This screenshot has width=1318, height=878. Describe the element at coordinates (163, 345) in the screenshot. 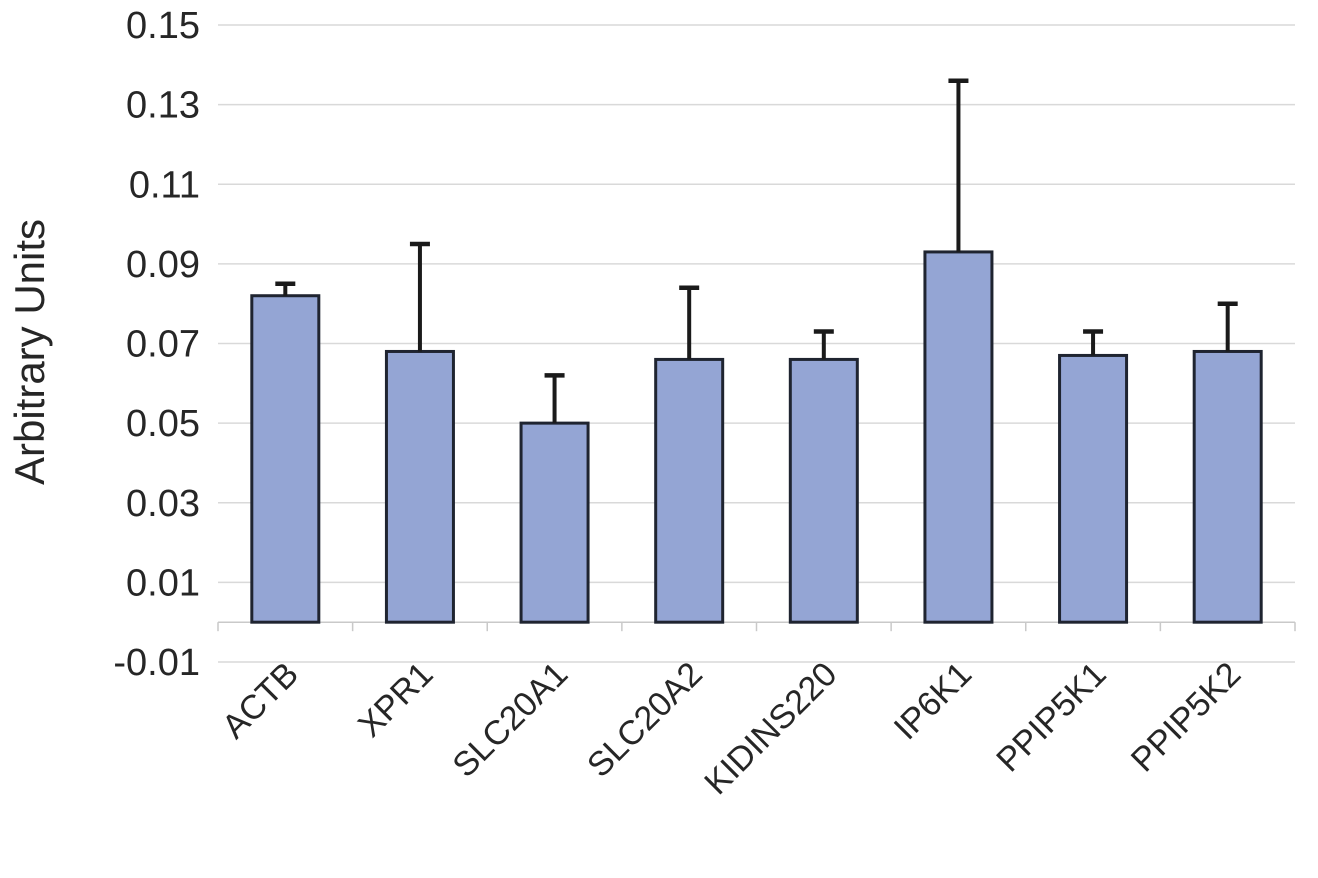

I see `y-tick-label: 0.07` at that location.